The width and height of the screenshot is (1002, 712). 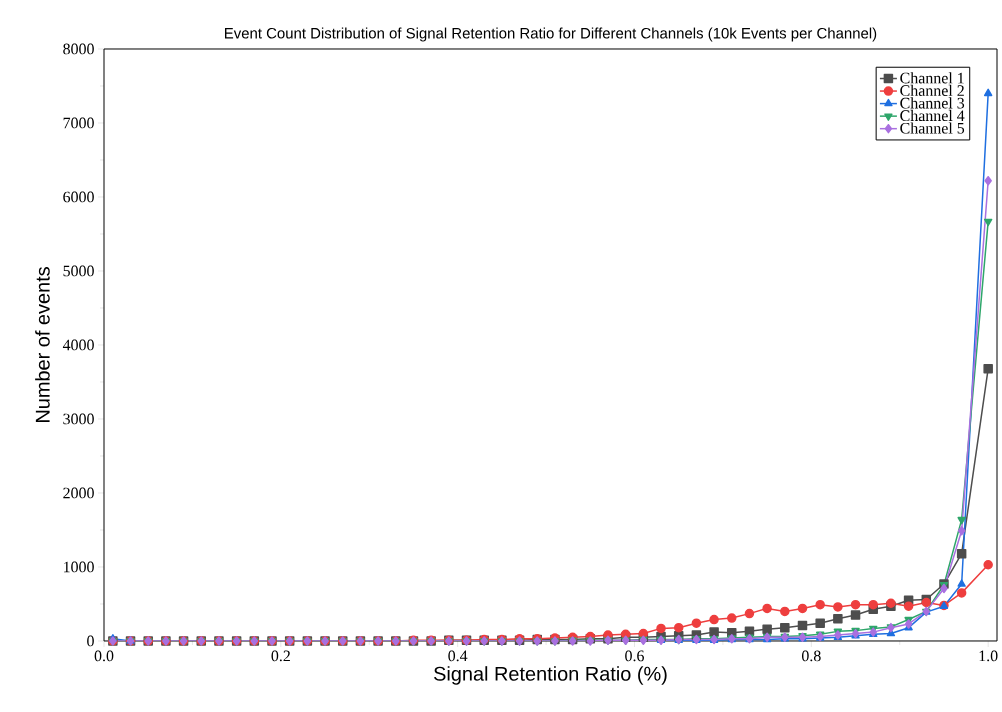 What do you see at coordinates (551, 34) in the screenshot?
I see `chart-title: Event Count Distribution of Signal Retention Ratio for Different Channels (10k Events per Channel)` at bounding box center [551, 34].